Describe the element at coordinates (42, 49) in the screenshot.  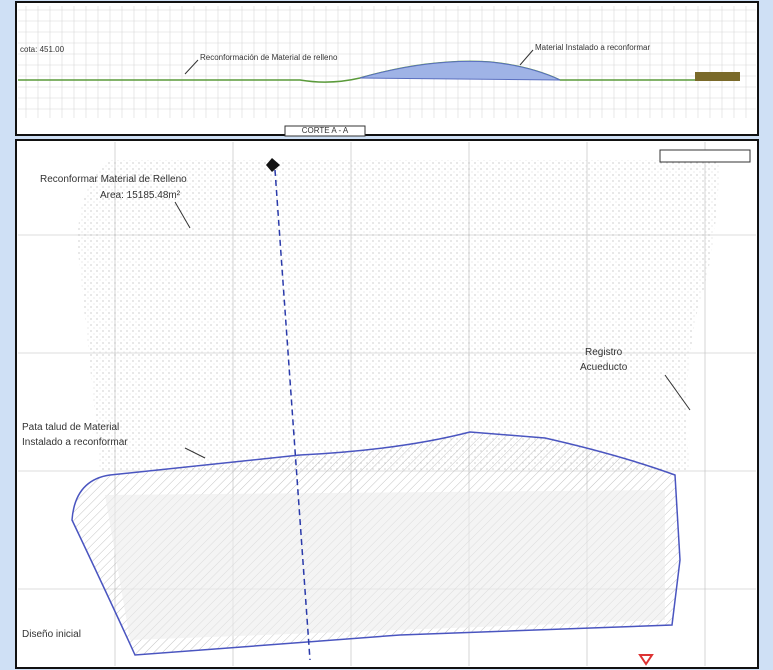
I see `elevation-label: cota: 451.00` at that location.